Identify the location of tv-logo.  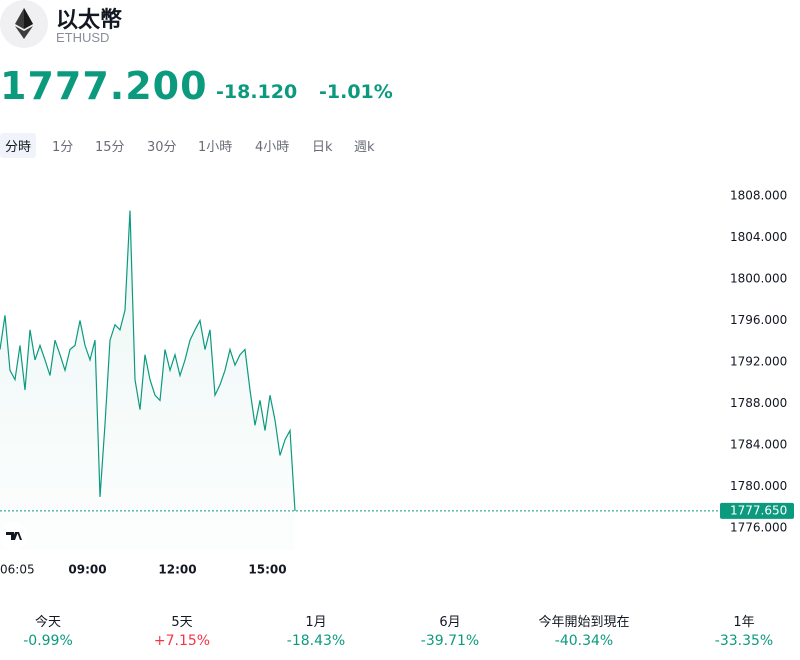
(14, 536).